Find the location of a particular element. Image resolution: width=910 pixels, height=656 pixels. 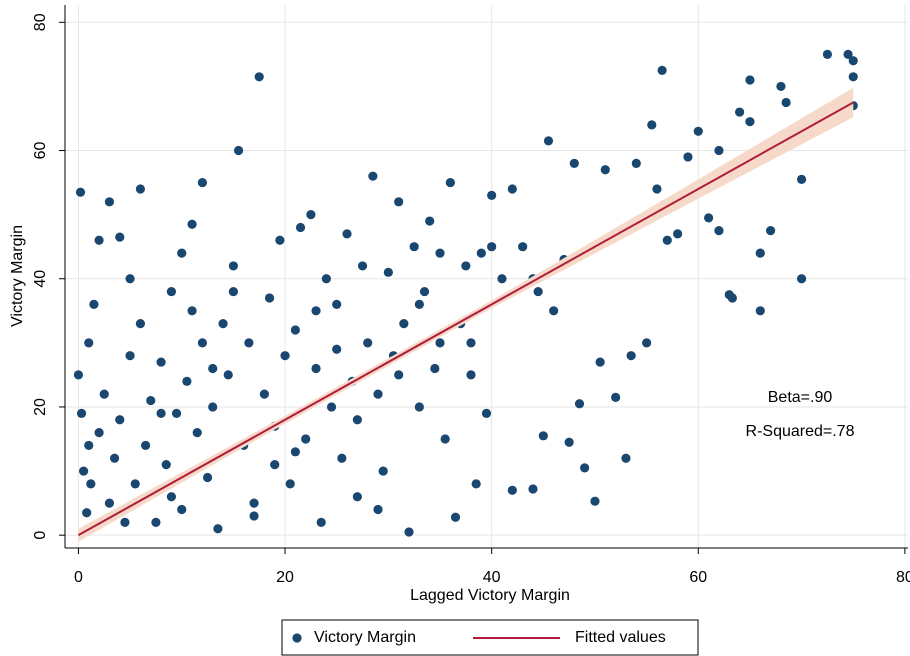

legend-marker is located at coordinates (297, 638).